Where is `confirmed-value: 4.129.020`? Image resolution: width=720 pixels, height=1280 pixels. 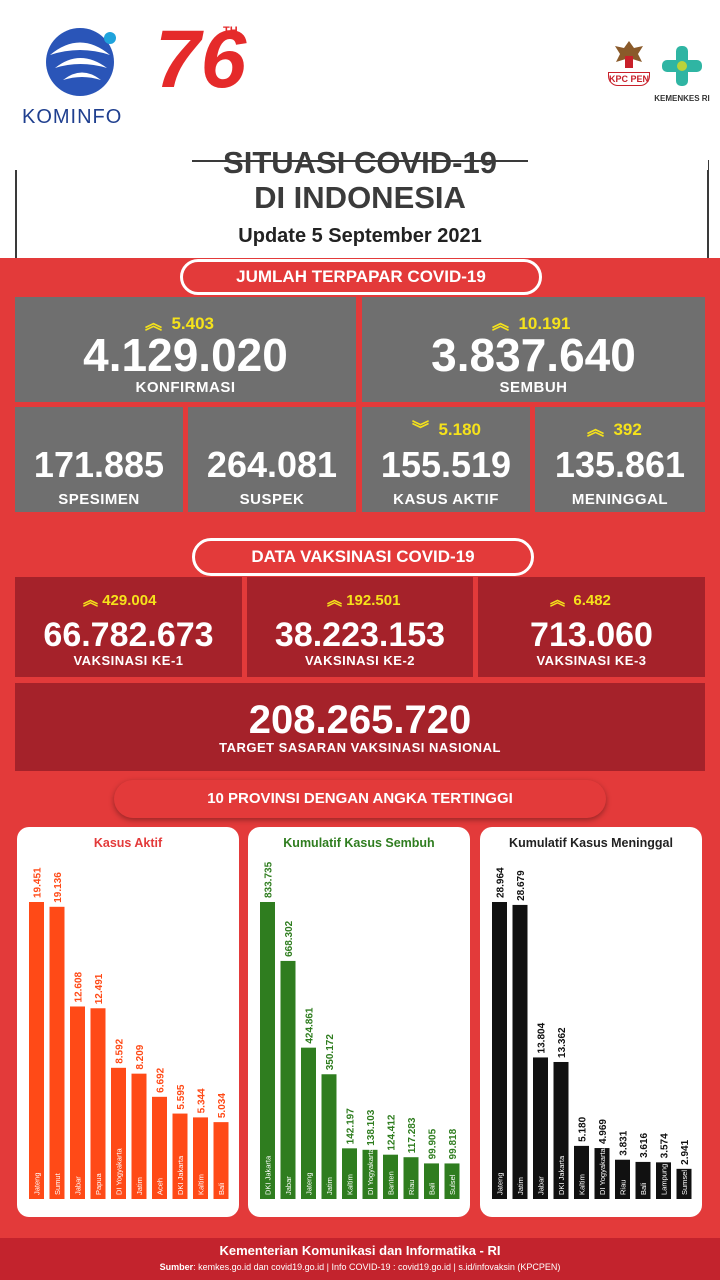 confirmed-value: 4.129.020 is located at coordinates (185, 355).